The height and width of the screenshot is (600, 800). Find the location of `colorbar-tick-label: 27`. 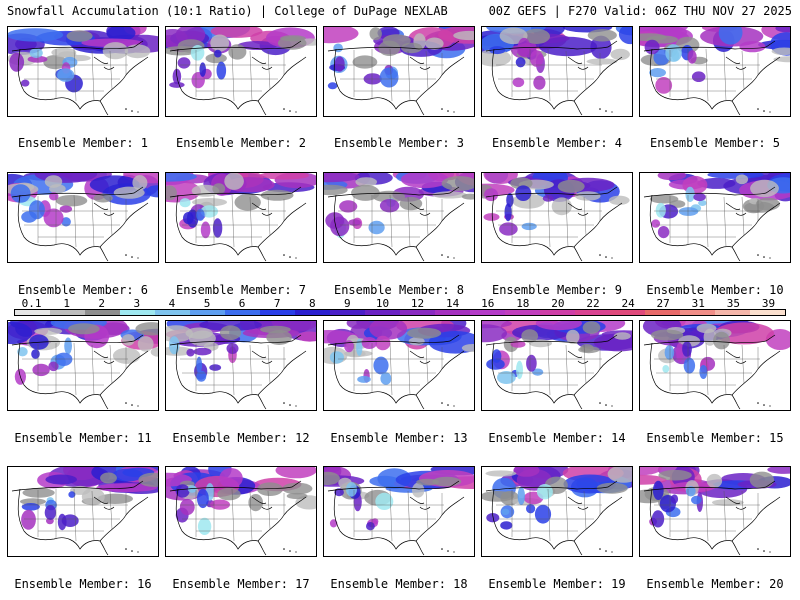

colorbar-tick-label: 27 is located at coordinates (663, 303).